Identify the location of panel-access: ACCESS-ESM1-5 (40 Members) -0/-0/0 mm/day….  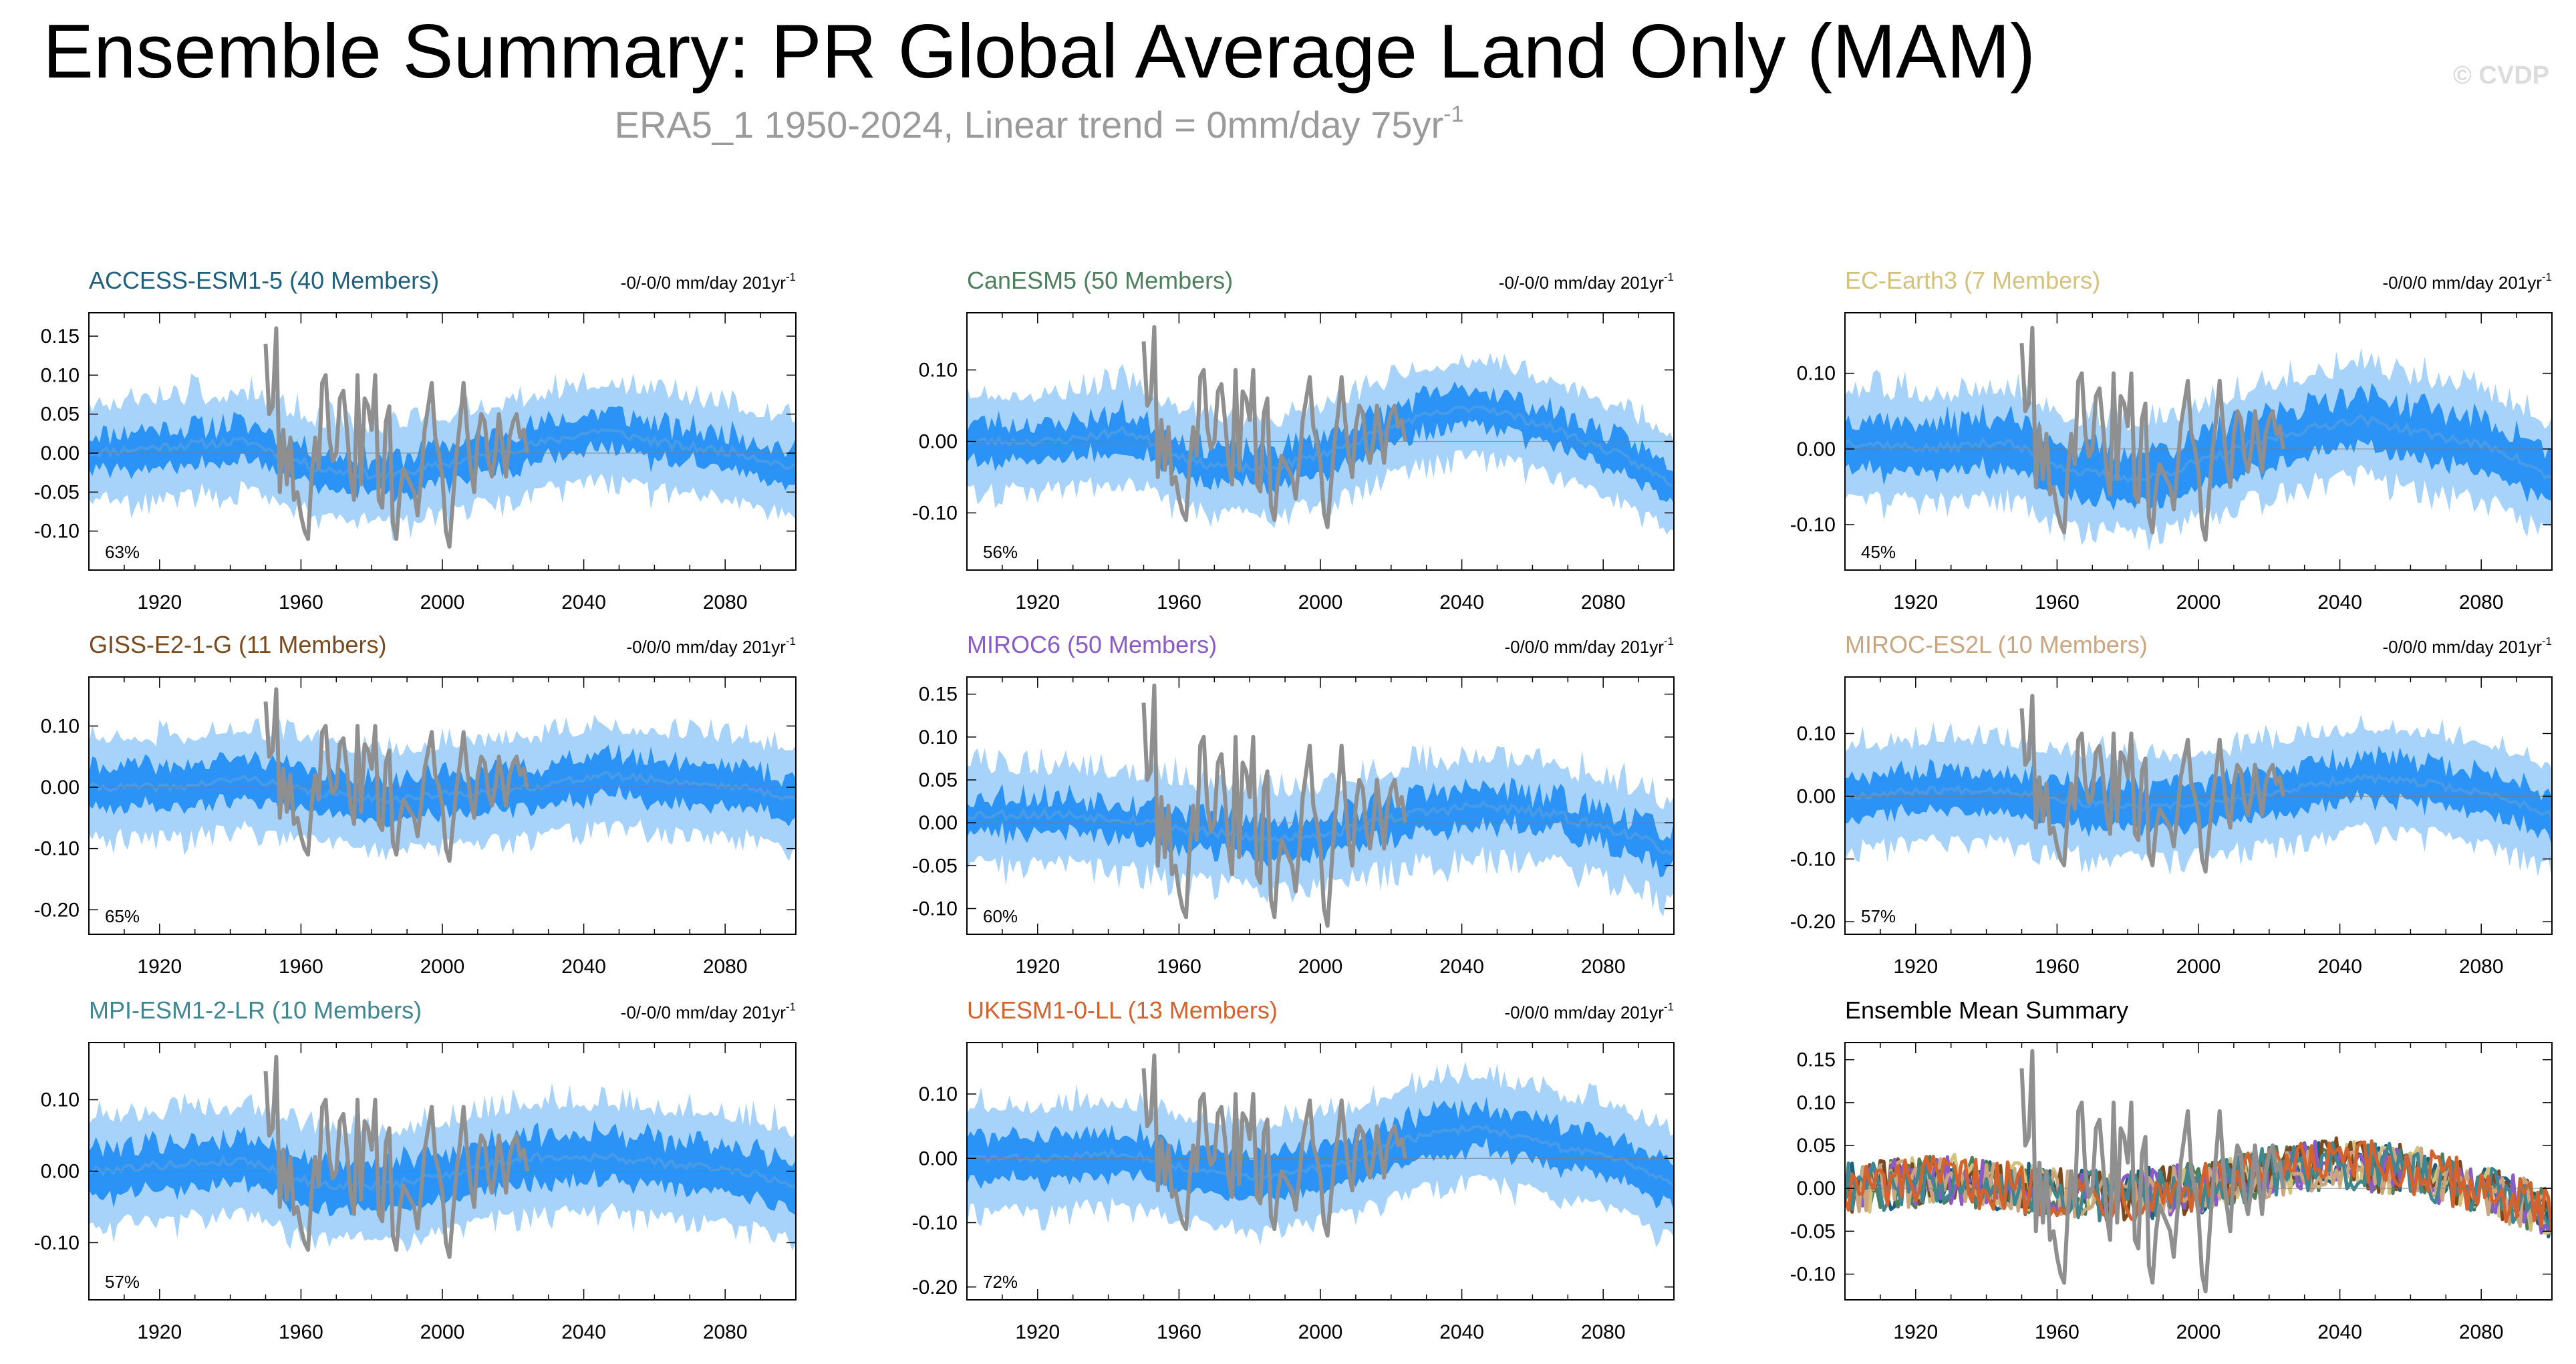
(415, 440).